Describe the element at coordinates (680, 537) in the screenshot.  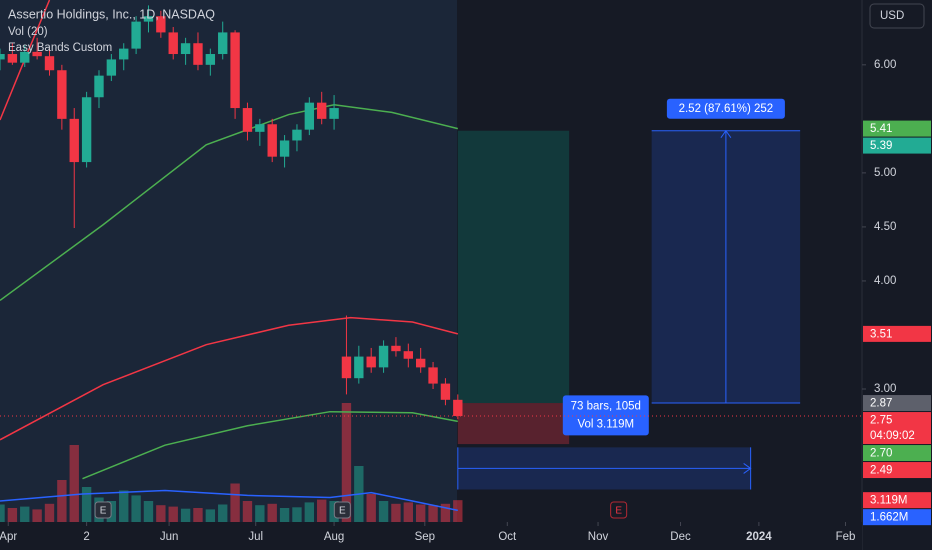
I see `x-tick-label: Dec` at that location.